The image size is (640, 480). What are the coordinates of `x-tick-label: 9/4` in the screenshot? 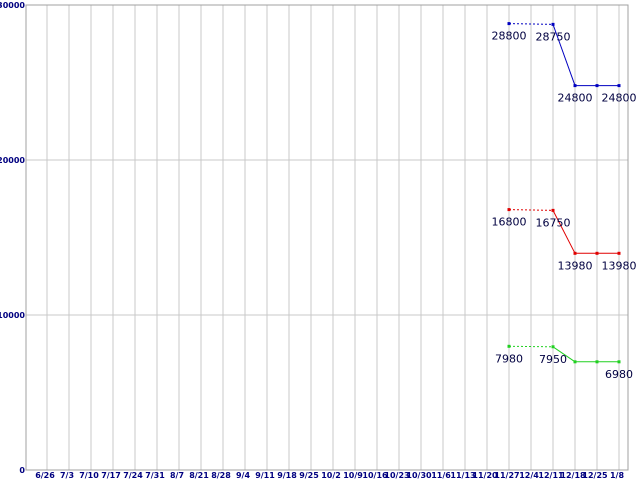 It's located at (243, 475).